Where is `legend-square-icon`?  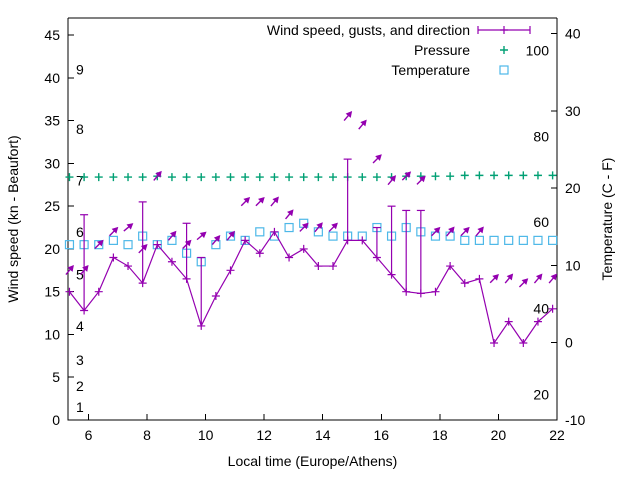
legend-square-icon is located at coordinates (504, 70).